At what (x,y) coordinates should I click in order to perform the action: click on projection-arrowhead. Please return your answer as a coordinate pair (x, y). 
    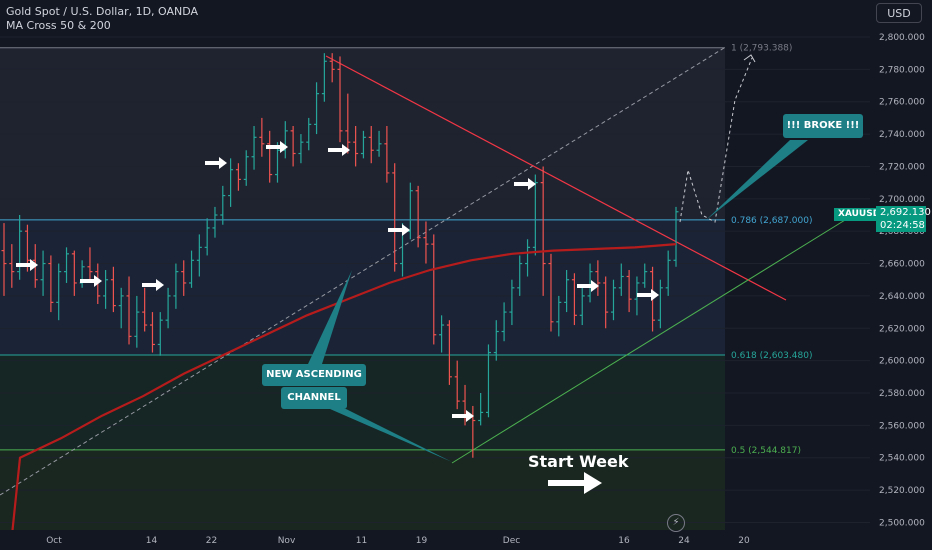
    Looking at the image, I should click on (749, 58).